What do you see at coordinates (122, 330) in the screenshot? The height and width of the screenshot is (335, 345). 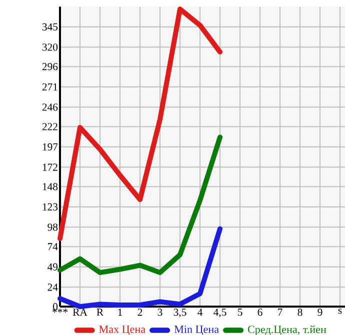 I see `legend-label: Max Цена` at bounding box center [122, 330].